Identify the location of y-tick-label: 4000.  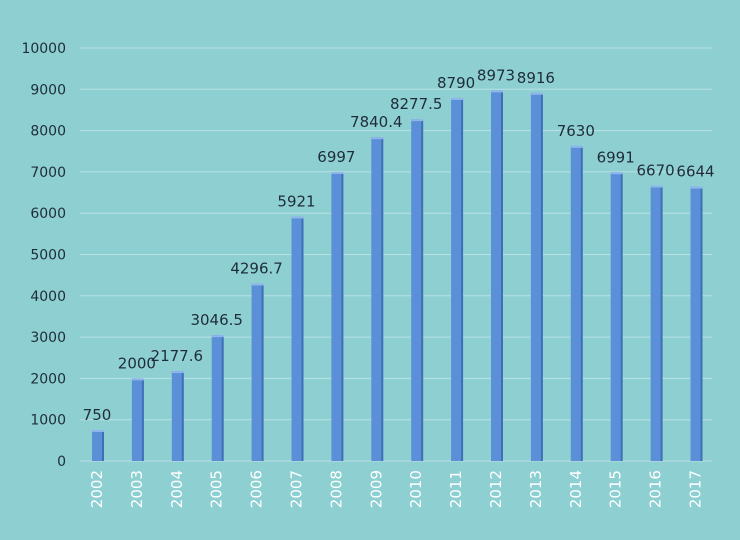
(48, 297).